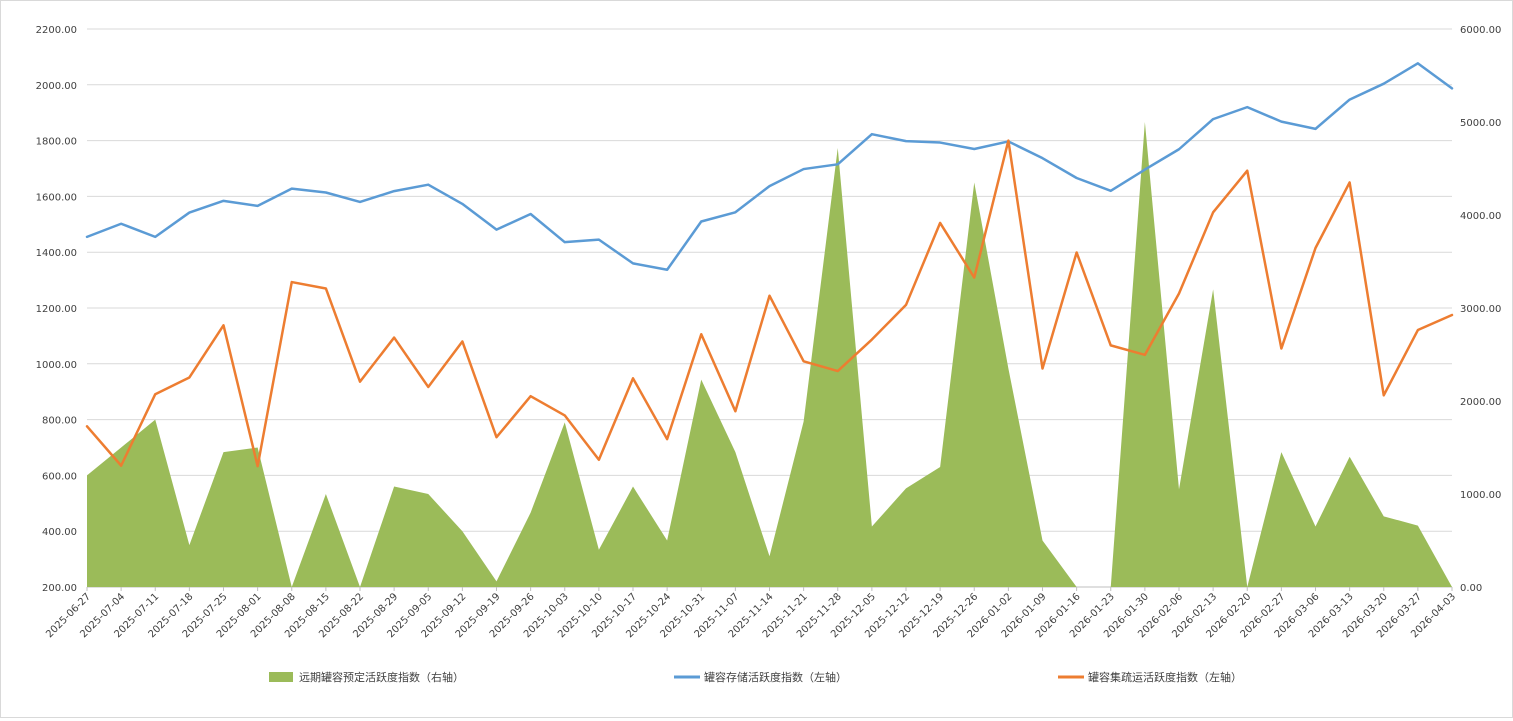 The width and height of the screenshot is (1513, 721). I want to click on left-axis-tick-label: 1800.00, so click(56, 142).